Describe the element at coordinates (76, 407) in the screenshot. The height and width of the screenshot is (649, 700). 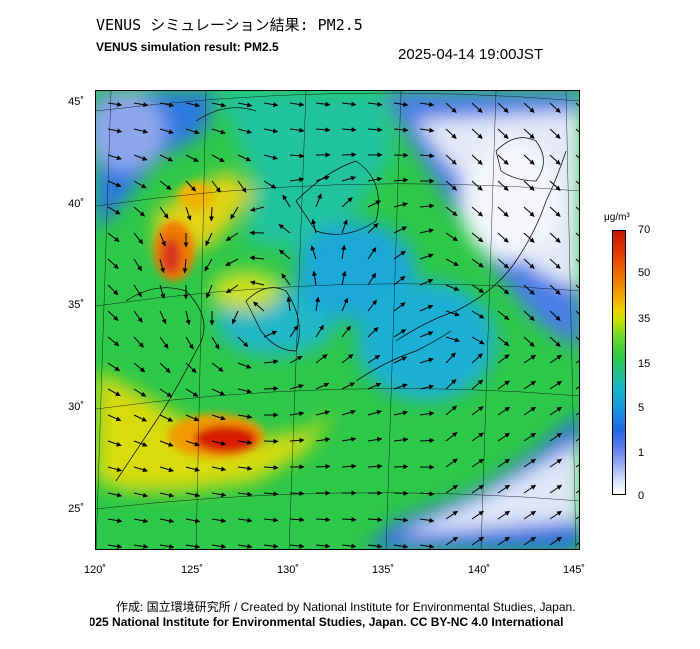
I see `lat-tick-30: 30˚` at that location.